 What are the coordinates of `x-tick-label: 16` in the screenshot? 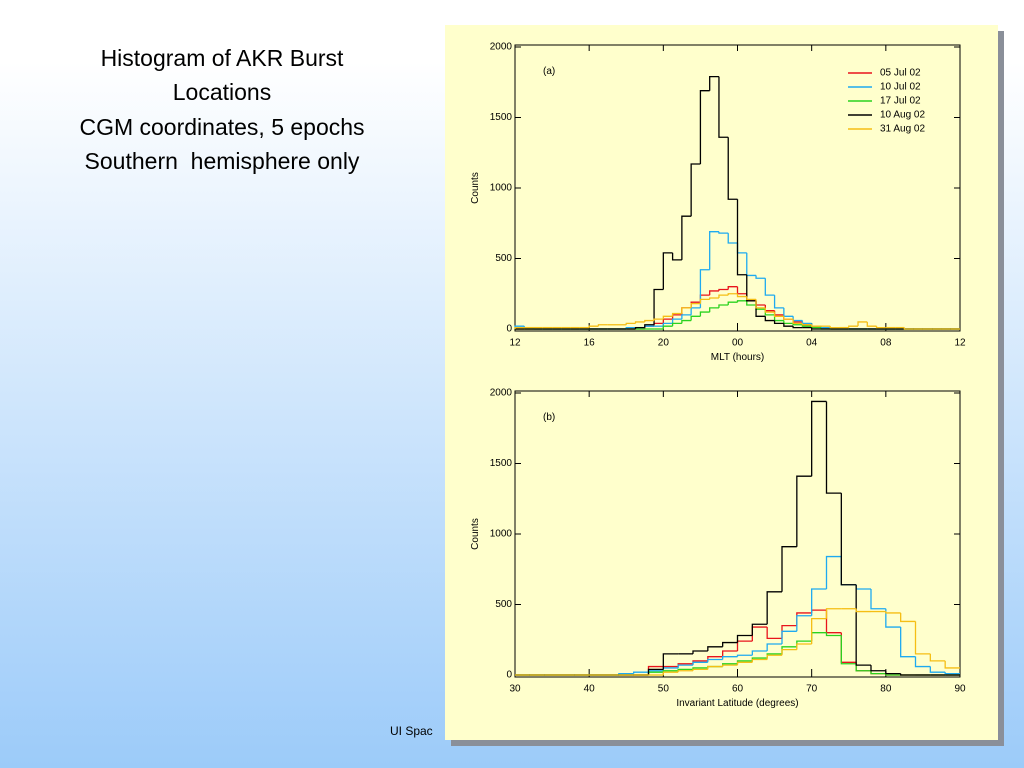 It's located at (590, 343).